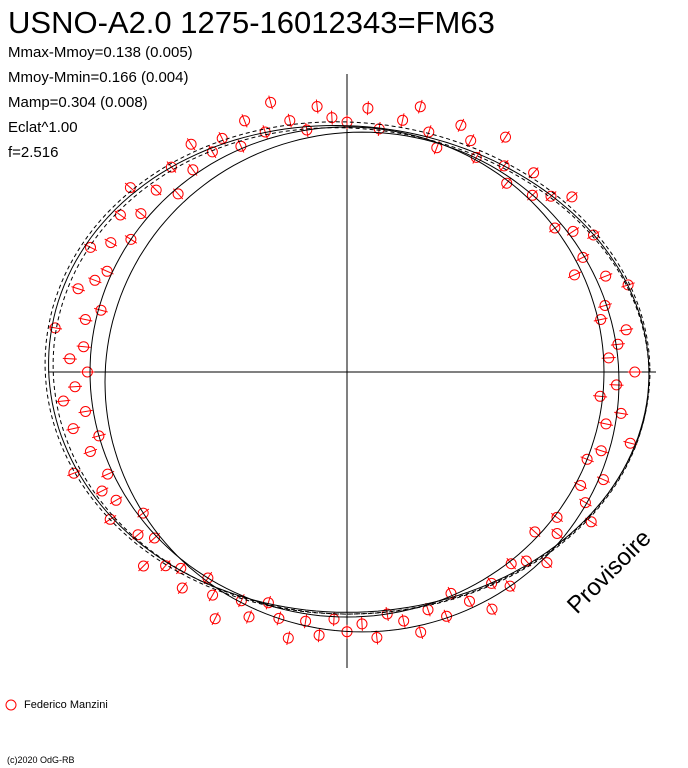 The height and width of the screenshot is (768, 688). What do you see at coordinates (251, 22) in the screenshot?
I see `chart-title: USNO-A2.0 1275-16012343=FM63` at bounding box center [251, 22].